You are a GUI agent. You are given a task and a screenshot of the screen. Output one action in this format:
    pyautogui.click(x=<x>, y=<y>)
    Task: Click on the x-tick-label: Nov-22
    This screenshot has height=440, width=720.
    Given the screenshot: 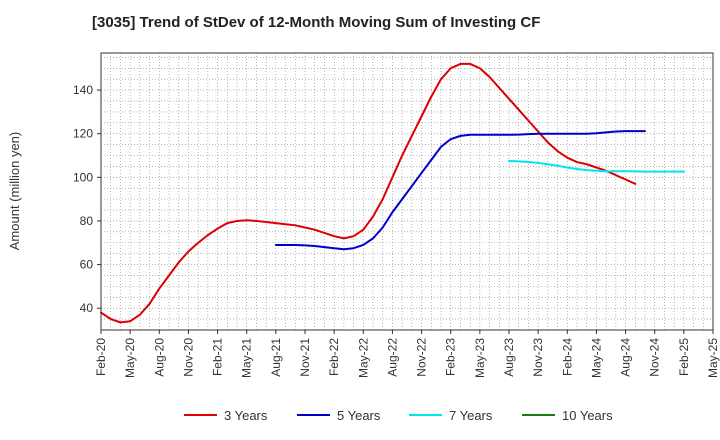 What is the action you would take?
    pyautogui.click(x=422, y=357)
    